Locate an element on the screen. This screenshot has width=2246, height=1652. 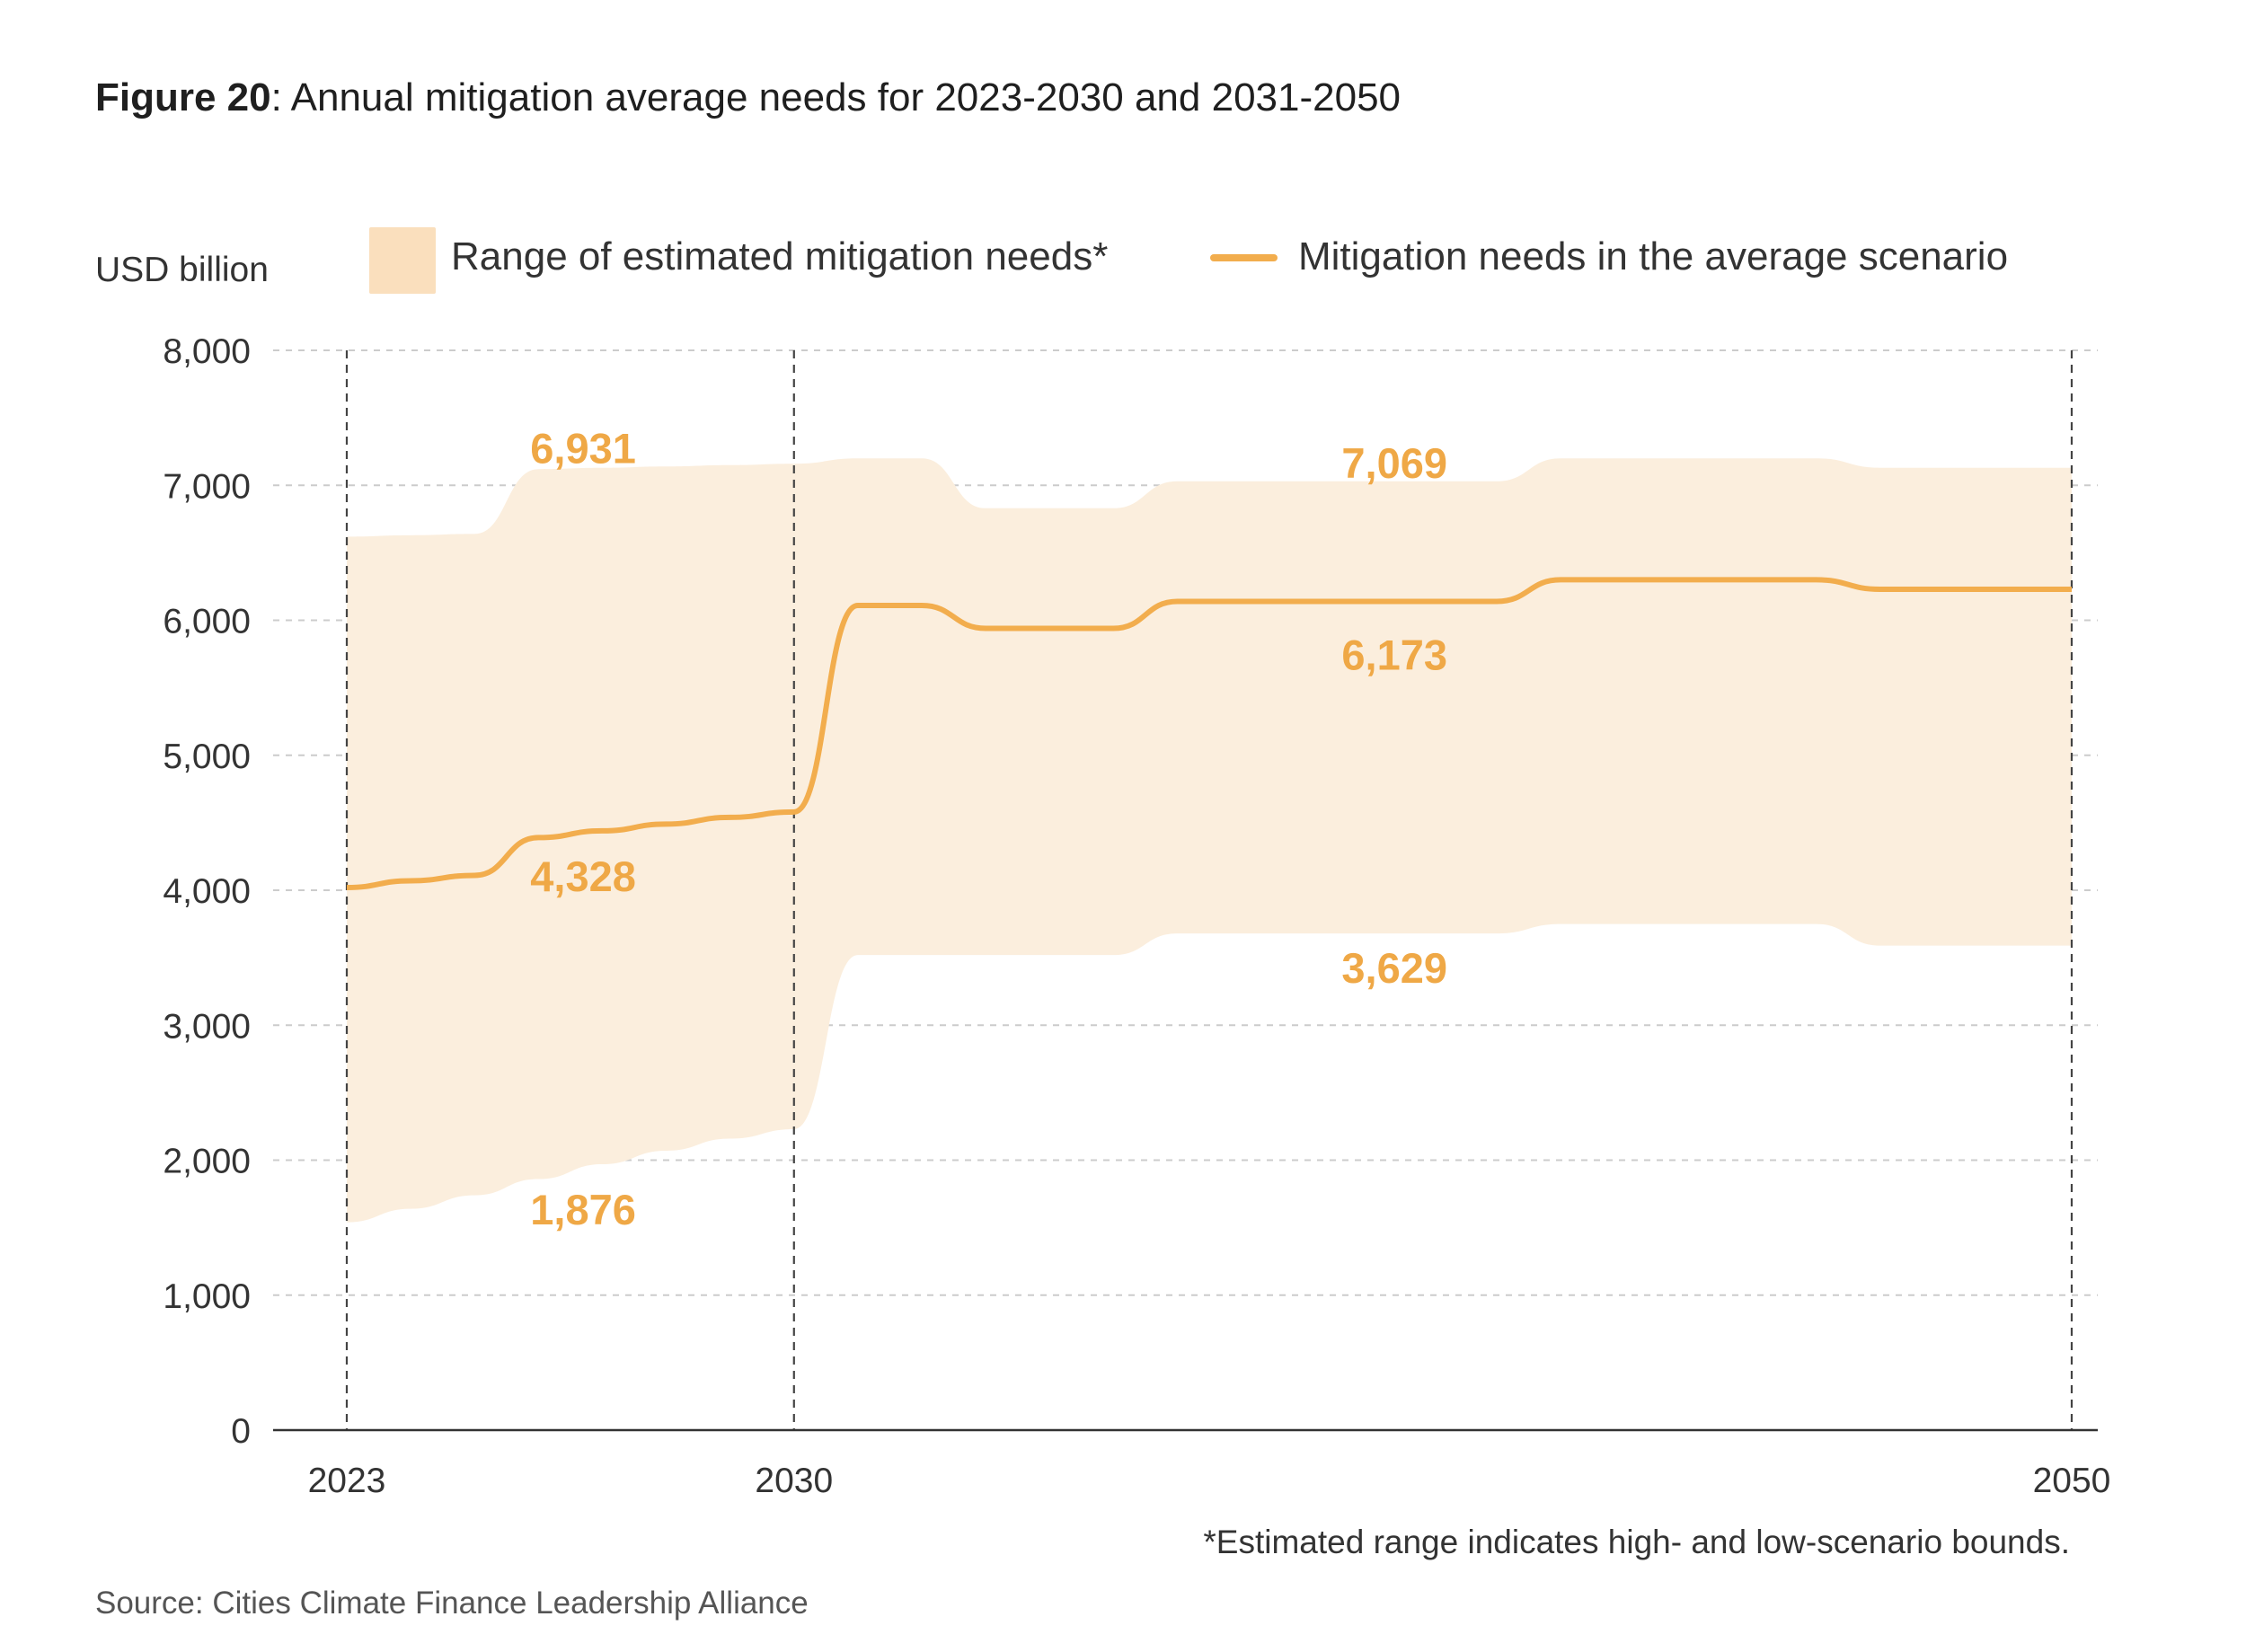
x-tick-label: 2050 is located at coordinates (2072, 1481).